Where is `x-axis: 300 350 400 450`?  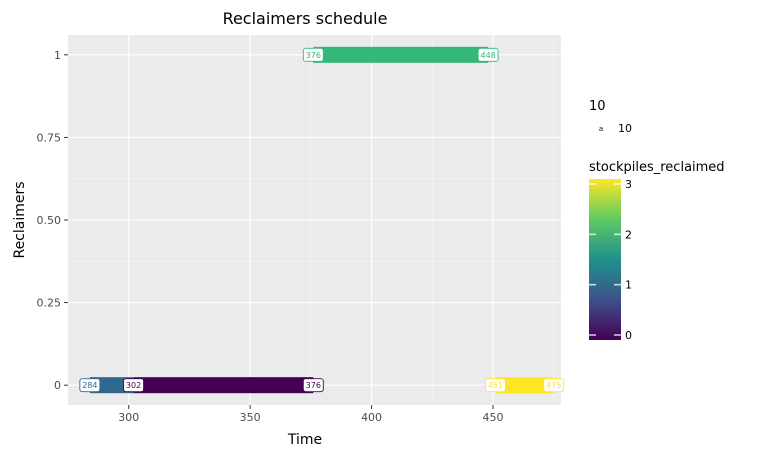 x-axis: 300 350 400 450 is located at coordinates (311, 414).